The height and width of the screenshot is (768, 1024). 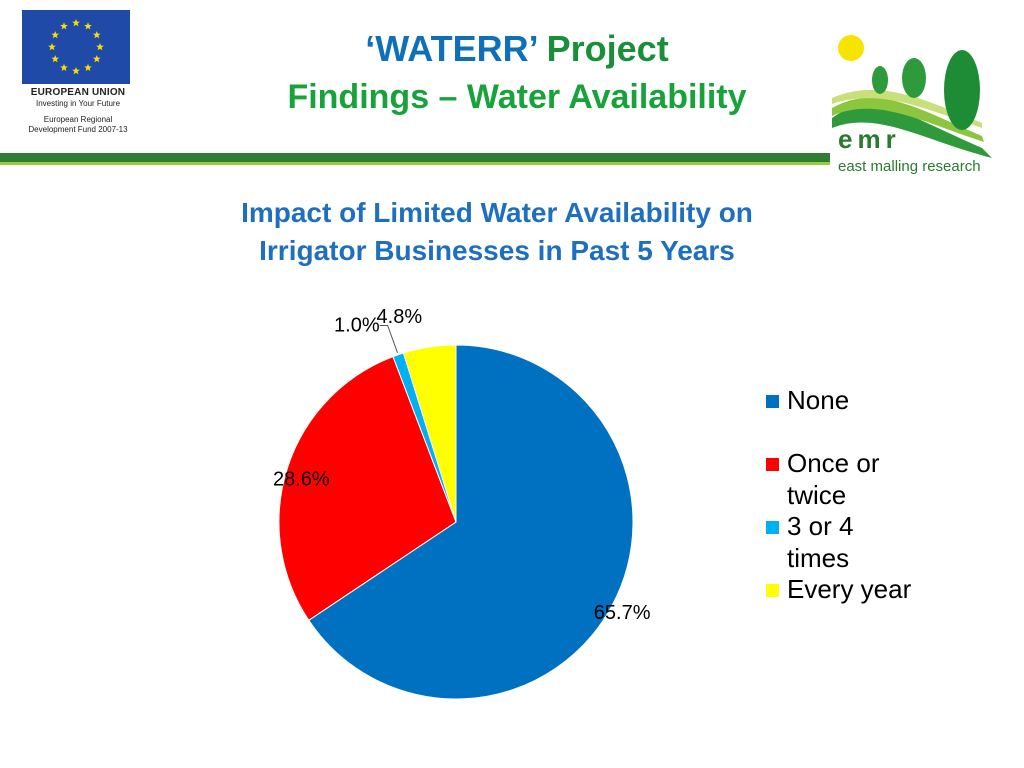 What do you see at coordinates (415, 163) in the screenshot?
I see `header-divider-light` at bounding box center [415, 163].